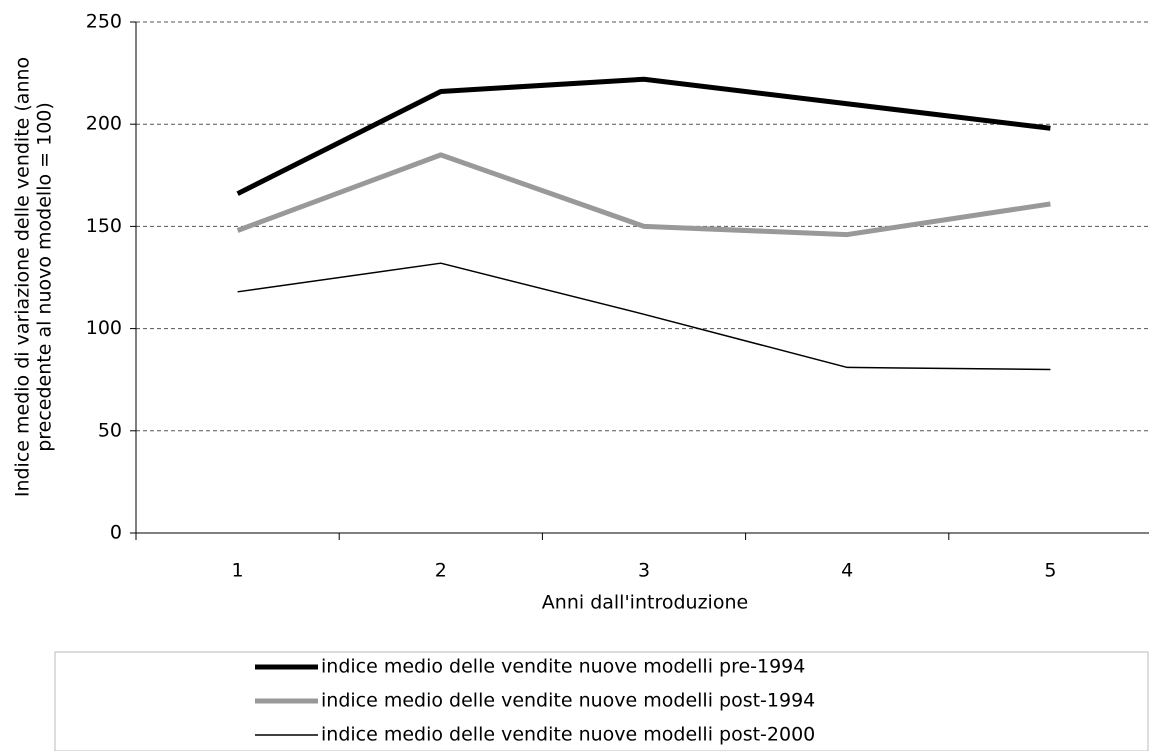 The image size is (1149, 751). What do you see at coordinates (238, 571) in the screenshot?
I see `x-tick-label: 1` at bounding box center [238, 571].